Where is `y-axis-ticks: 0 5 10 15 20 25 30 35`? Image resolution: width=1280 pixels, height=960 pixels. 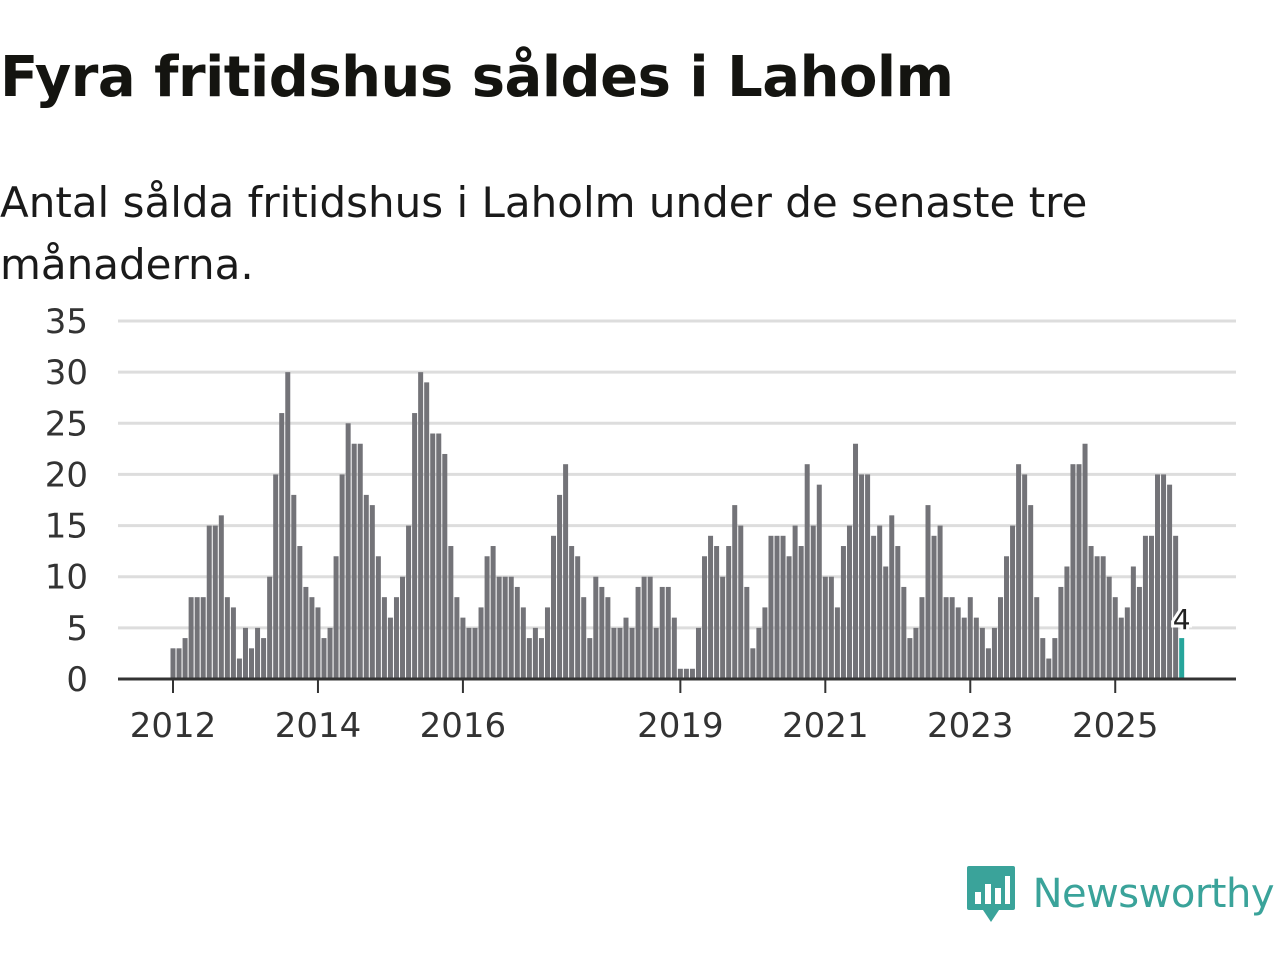 y-axis-ticks: 0 5 10 15 20 25 30 35 is located at coordinates (66, 501).